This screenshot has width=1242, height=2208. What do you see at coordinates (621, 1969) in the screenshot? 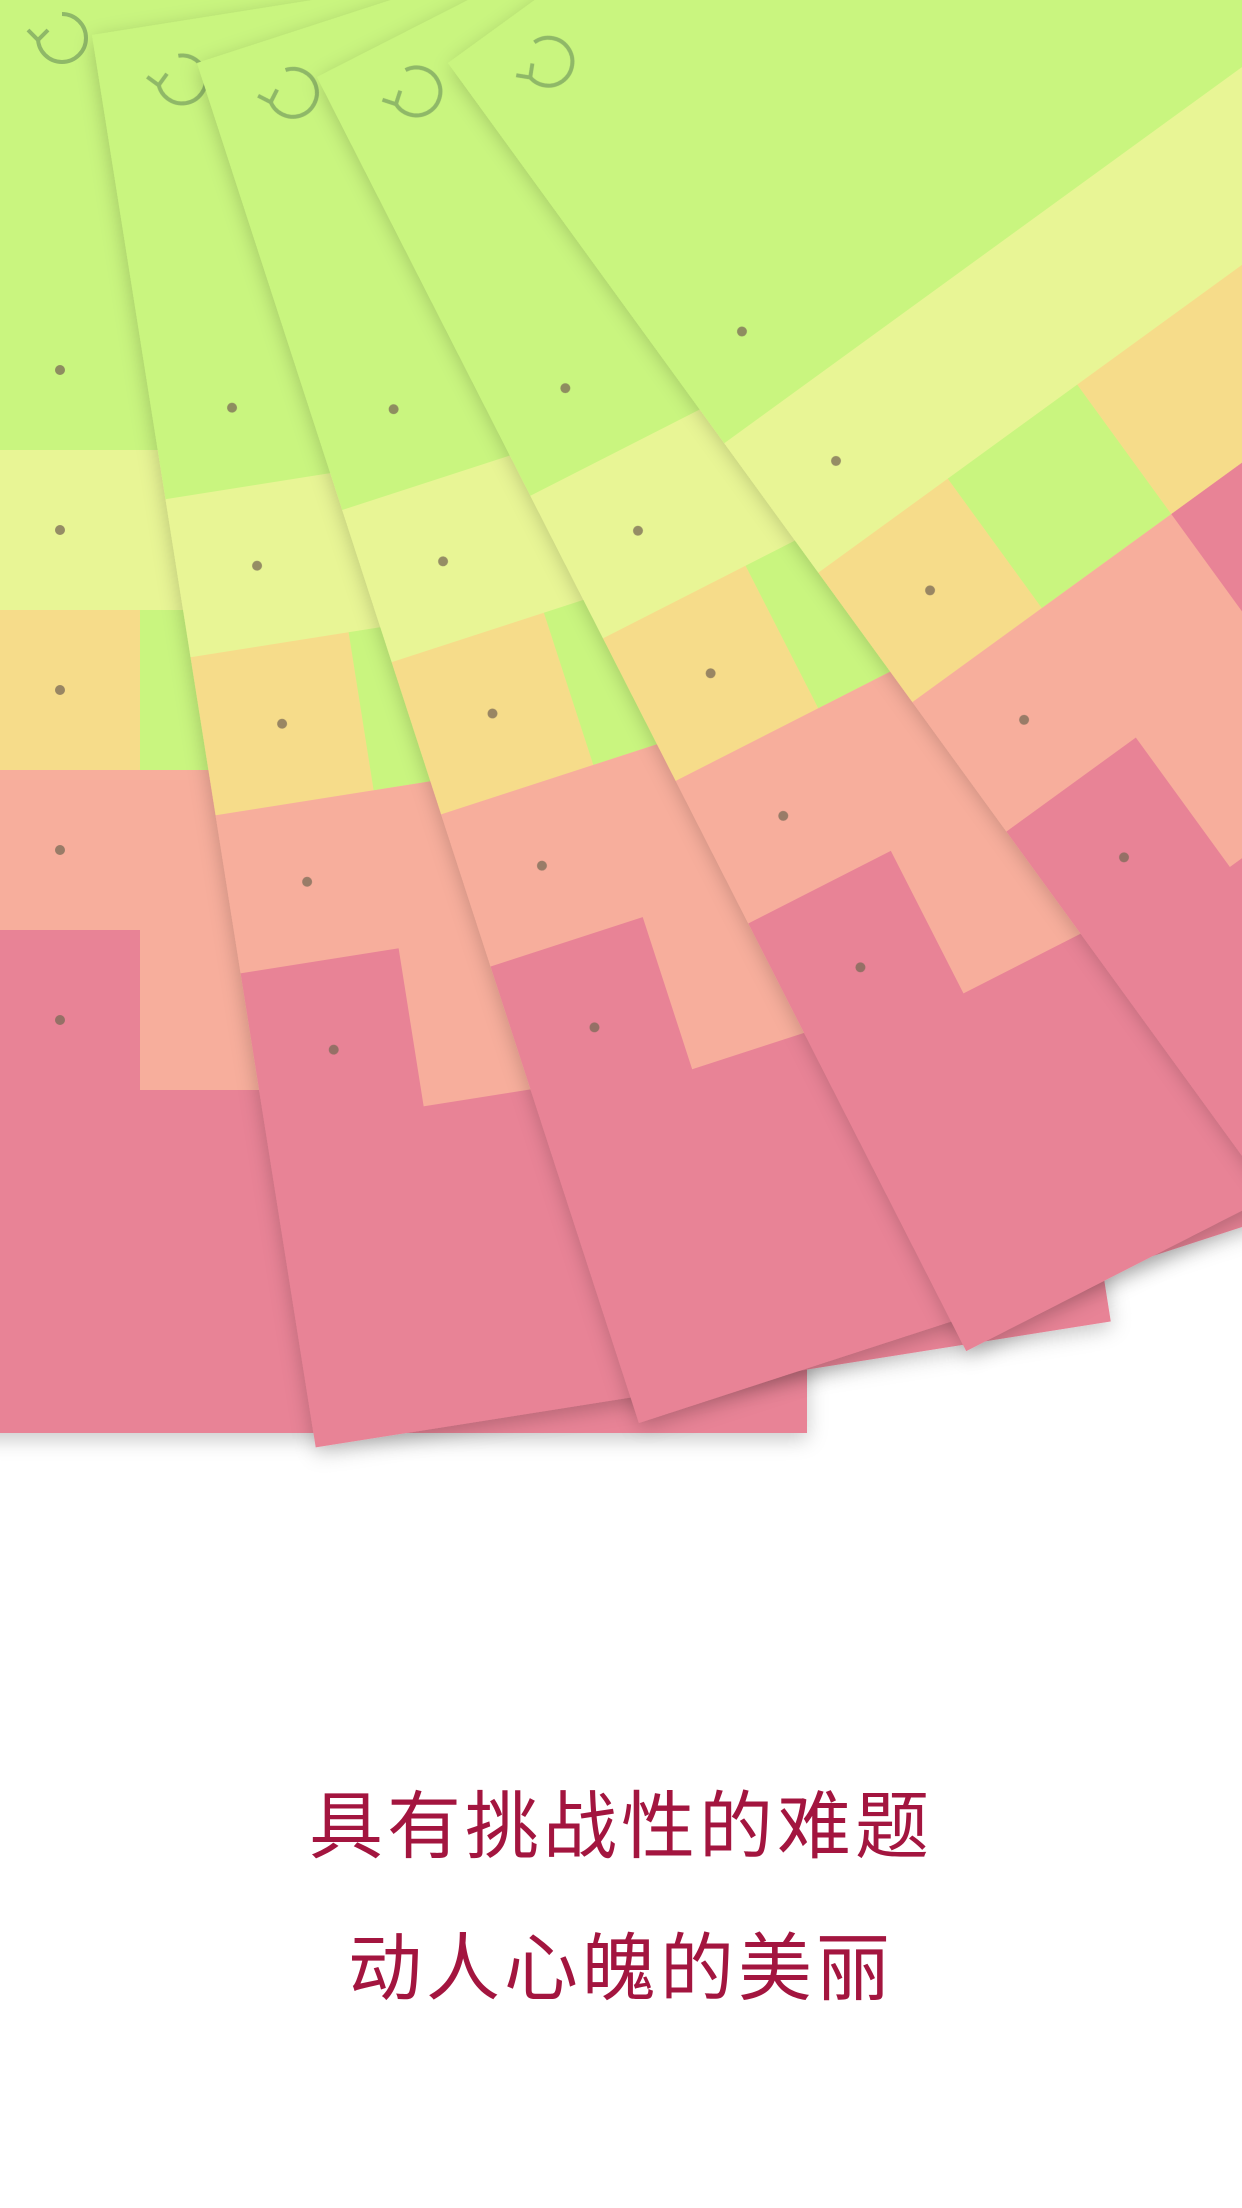
I see `caption-line-2: 动人心魄的美丽` at bounding box center [621, 1969].